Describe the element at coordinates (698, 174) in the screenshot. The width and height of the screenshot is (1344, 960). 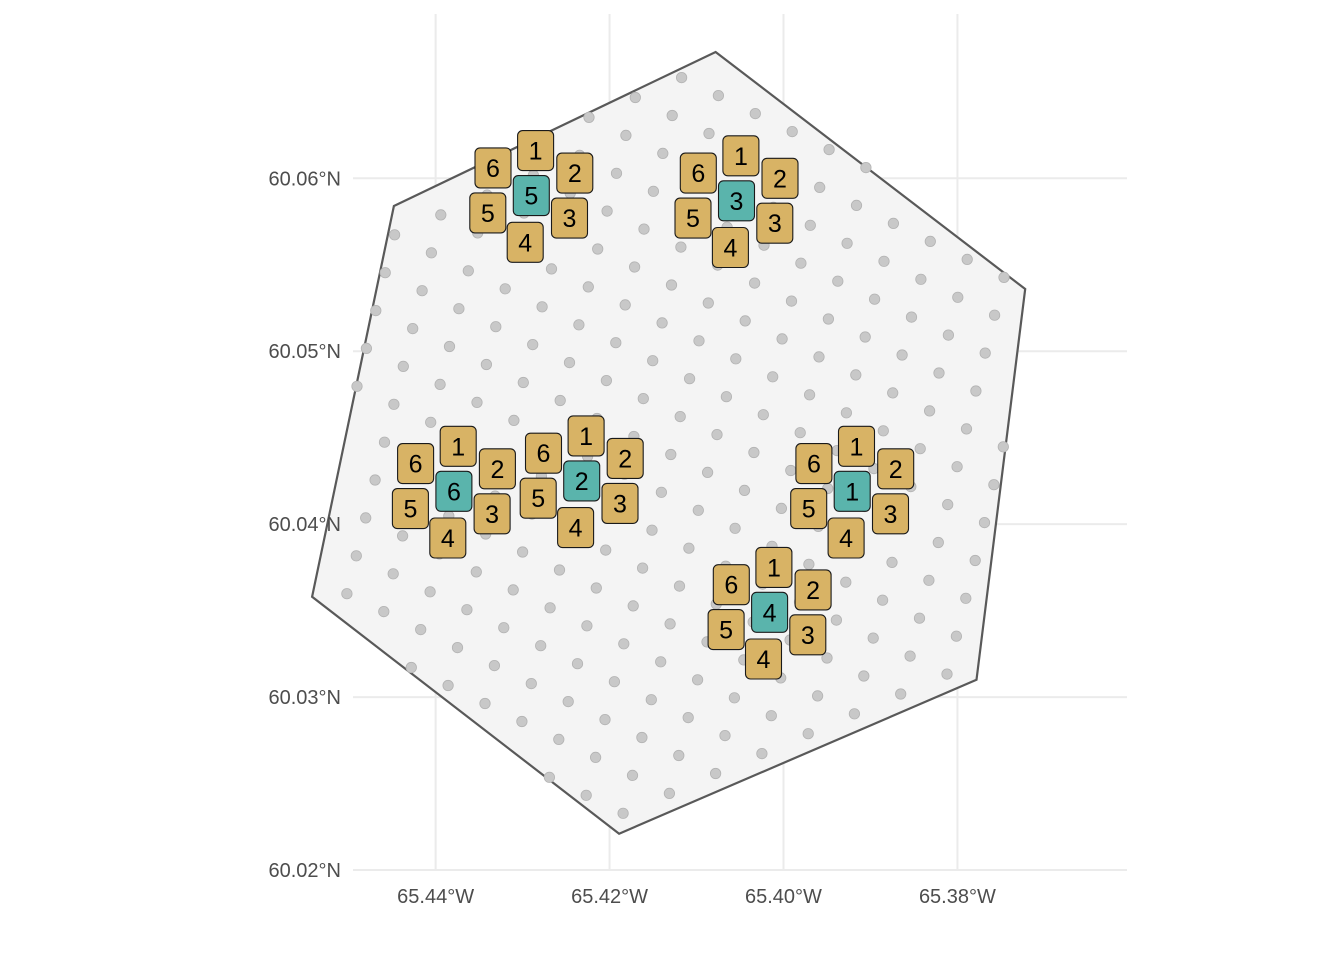
I see `cluster-neighbor-label: 6` at that location.